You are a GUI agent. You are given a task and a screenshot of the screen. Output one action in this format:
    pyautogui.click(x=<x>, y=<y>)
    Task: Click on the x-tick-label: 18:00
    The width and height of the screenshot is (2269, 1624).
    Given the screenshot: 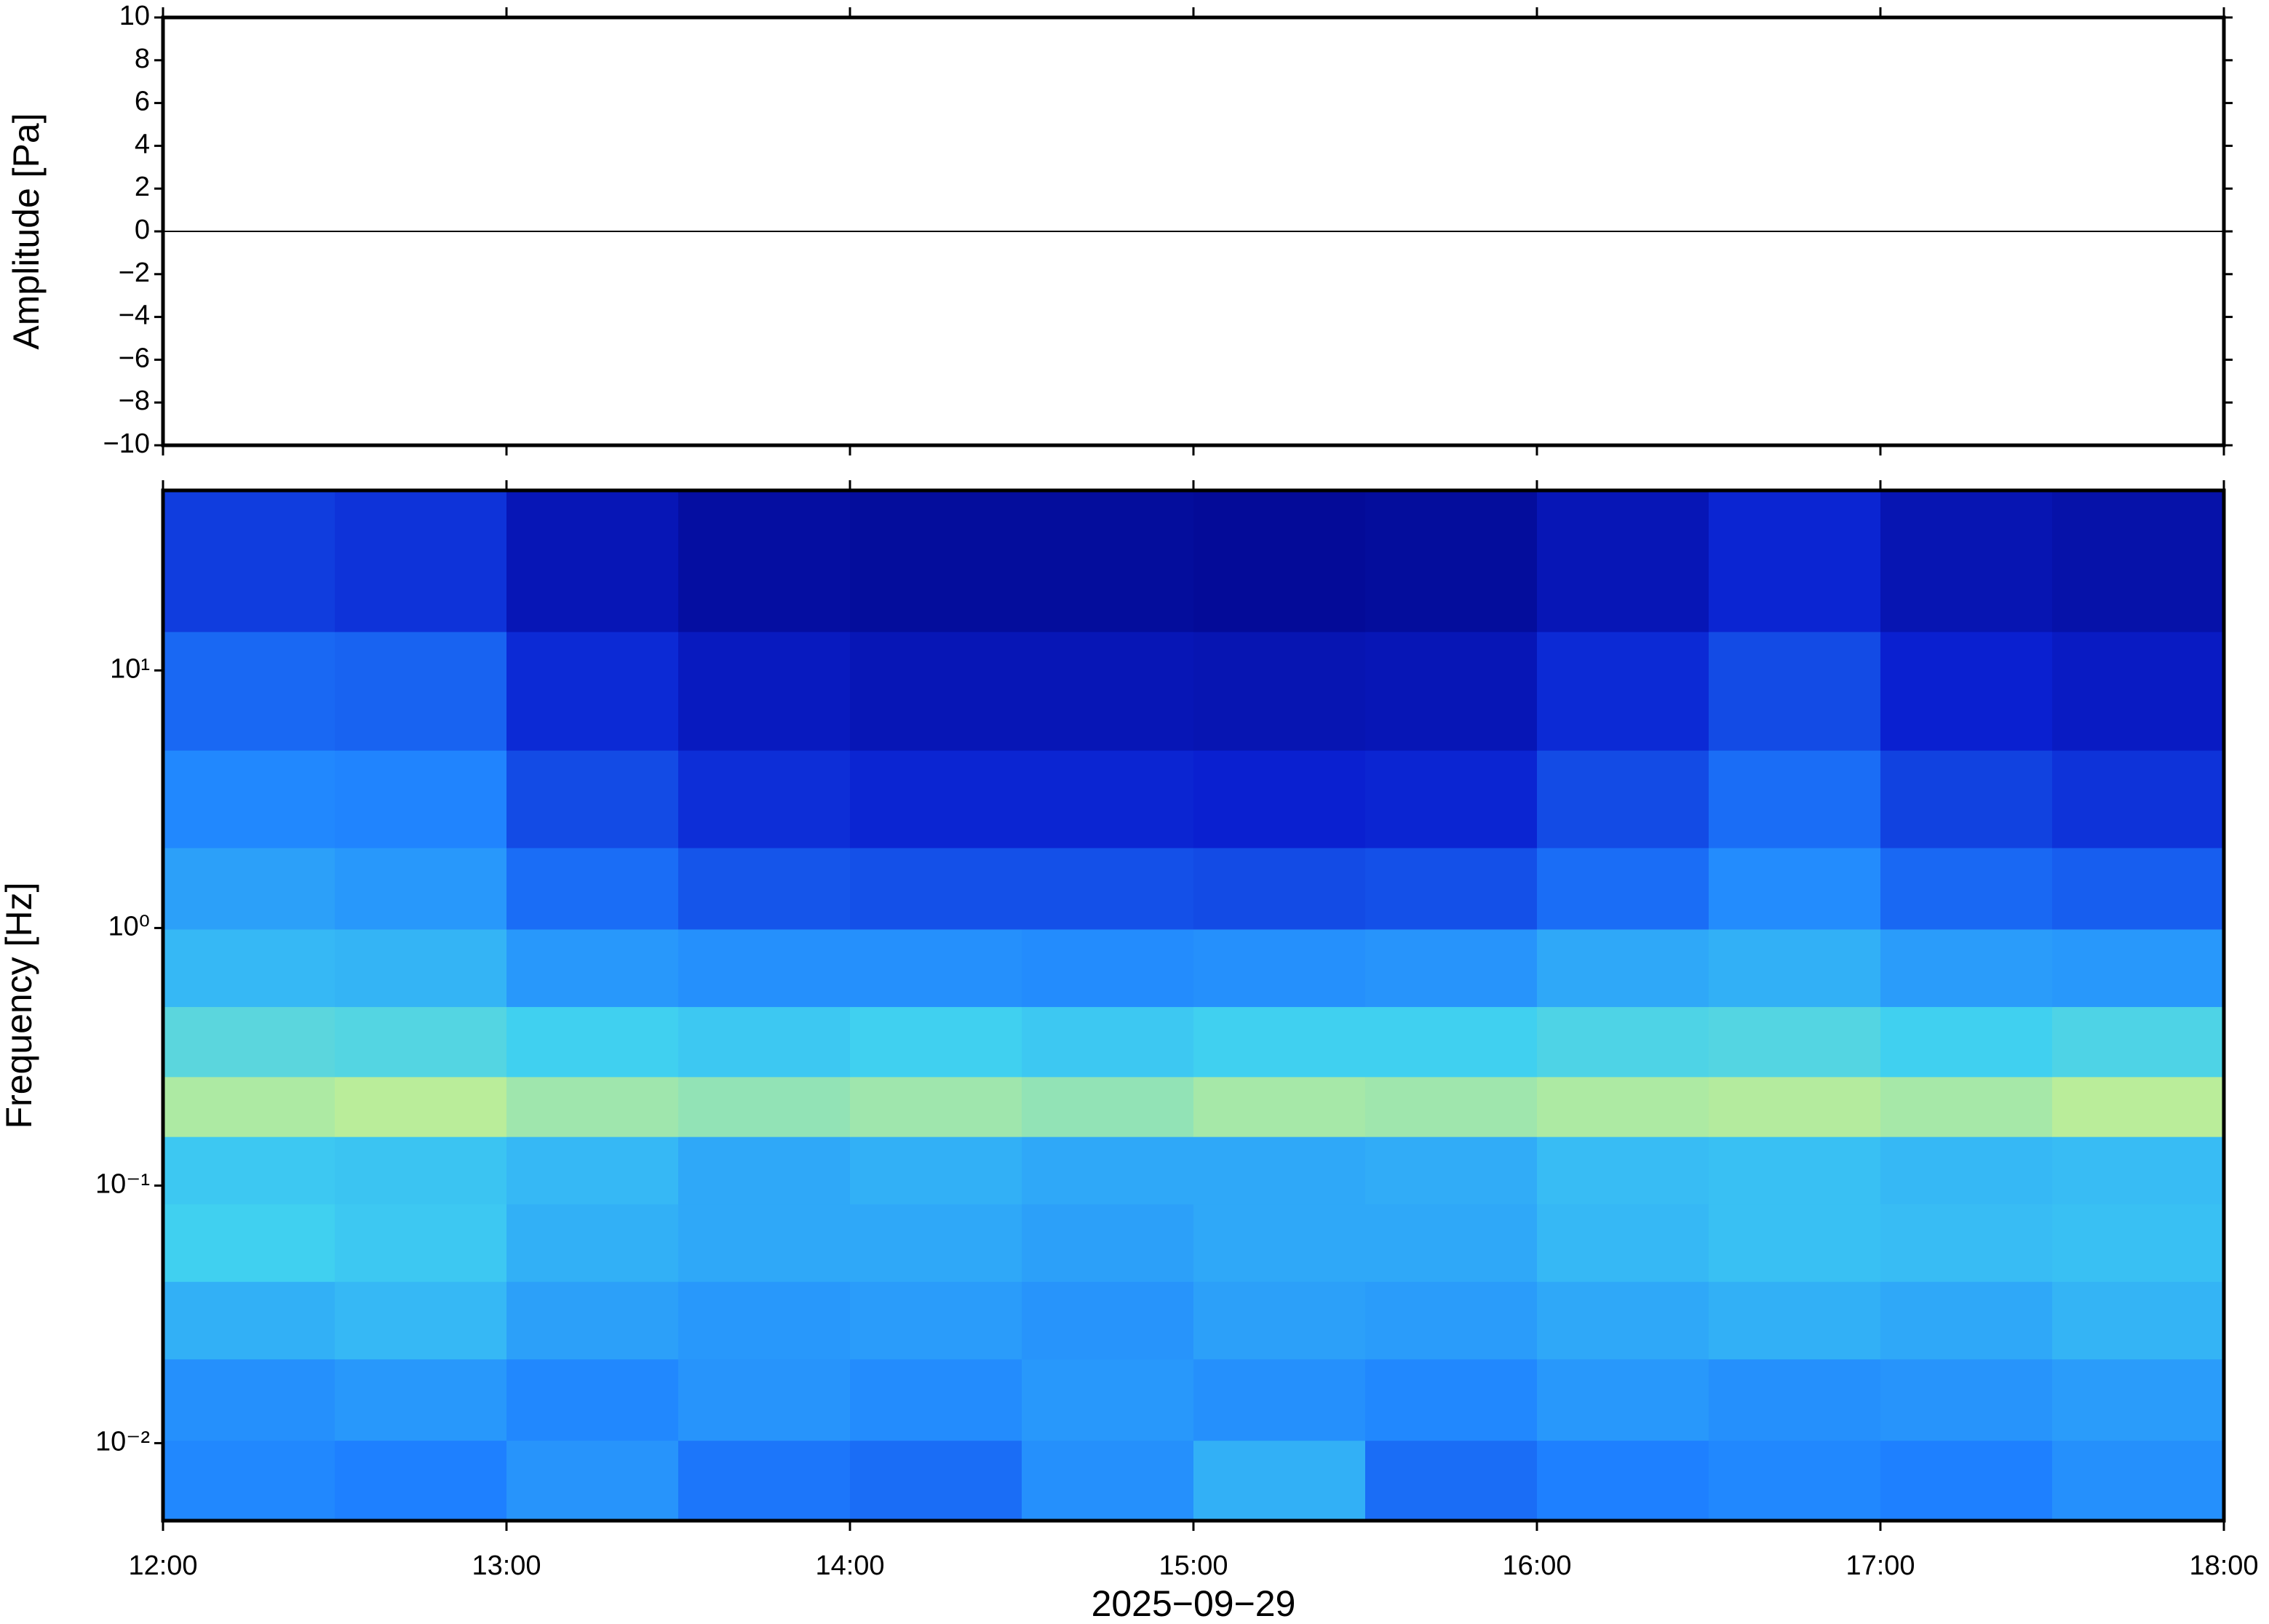 What is the action you would take?
    pyautogui.click(x=2223, y=1566)
    